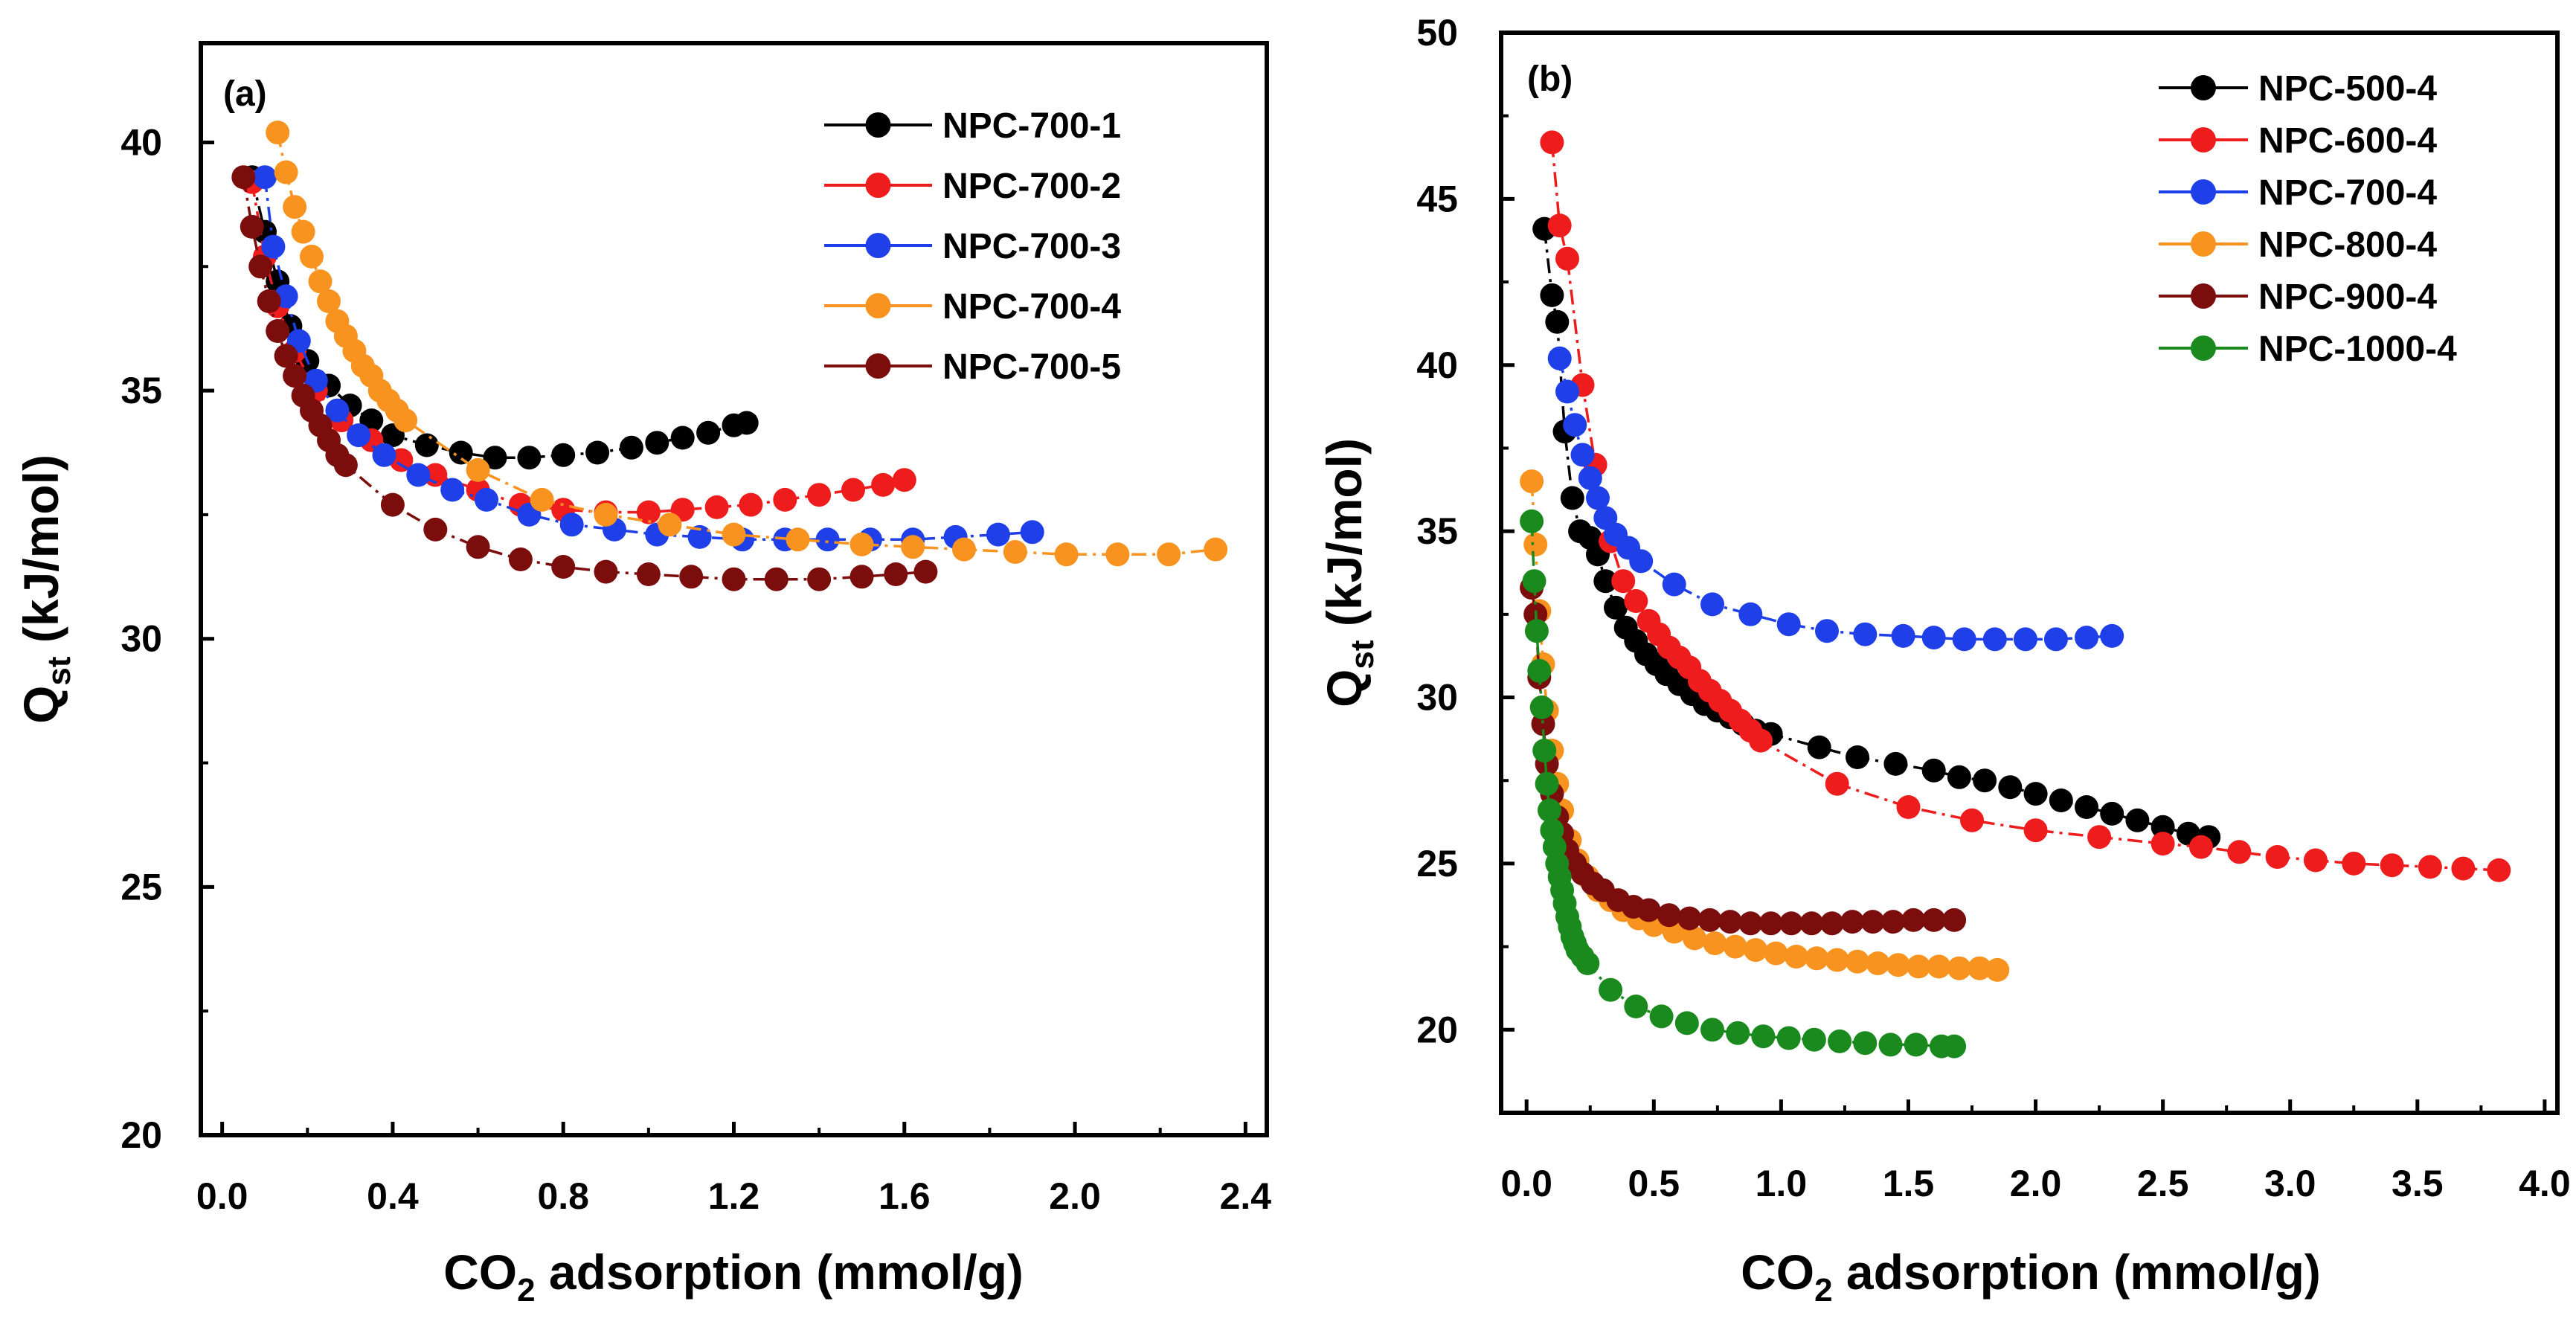 This screenshot has height=1336, width=2576. Describe the element at coordinates (1437, 1029) in the screenshot. I see `panel-b-y-tick-label: 20` at that location.